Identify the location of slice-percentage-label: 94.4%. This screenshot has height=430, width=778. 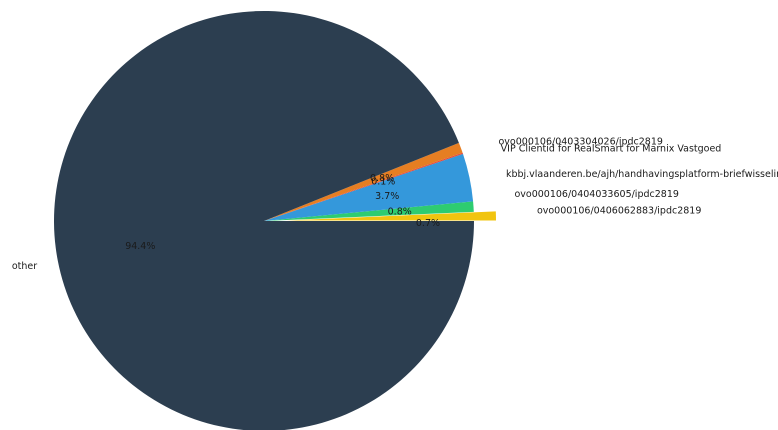
(140, 246).